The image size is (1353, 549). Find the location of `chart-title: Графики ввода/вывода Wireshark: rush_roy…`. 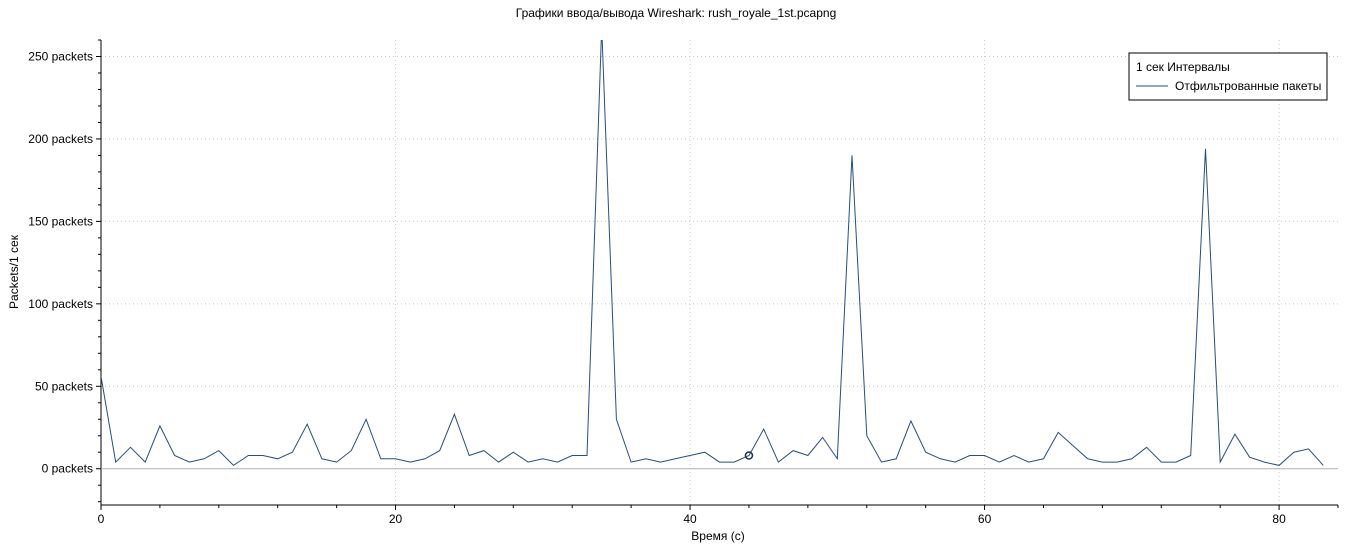

chart-title: Графики ввода/вывода Wireshark: rush_roy… is located at coordinates (676, 13).